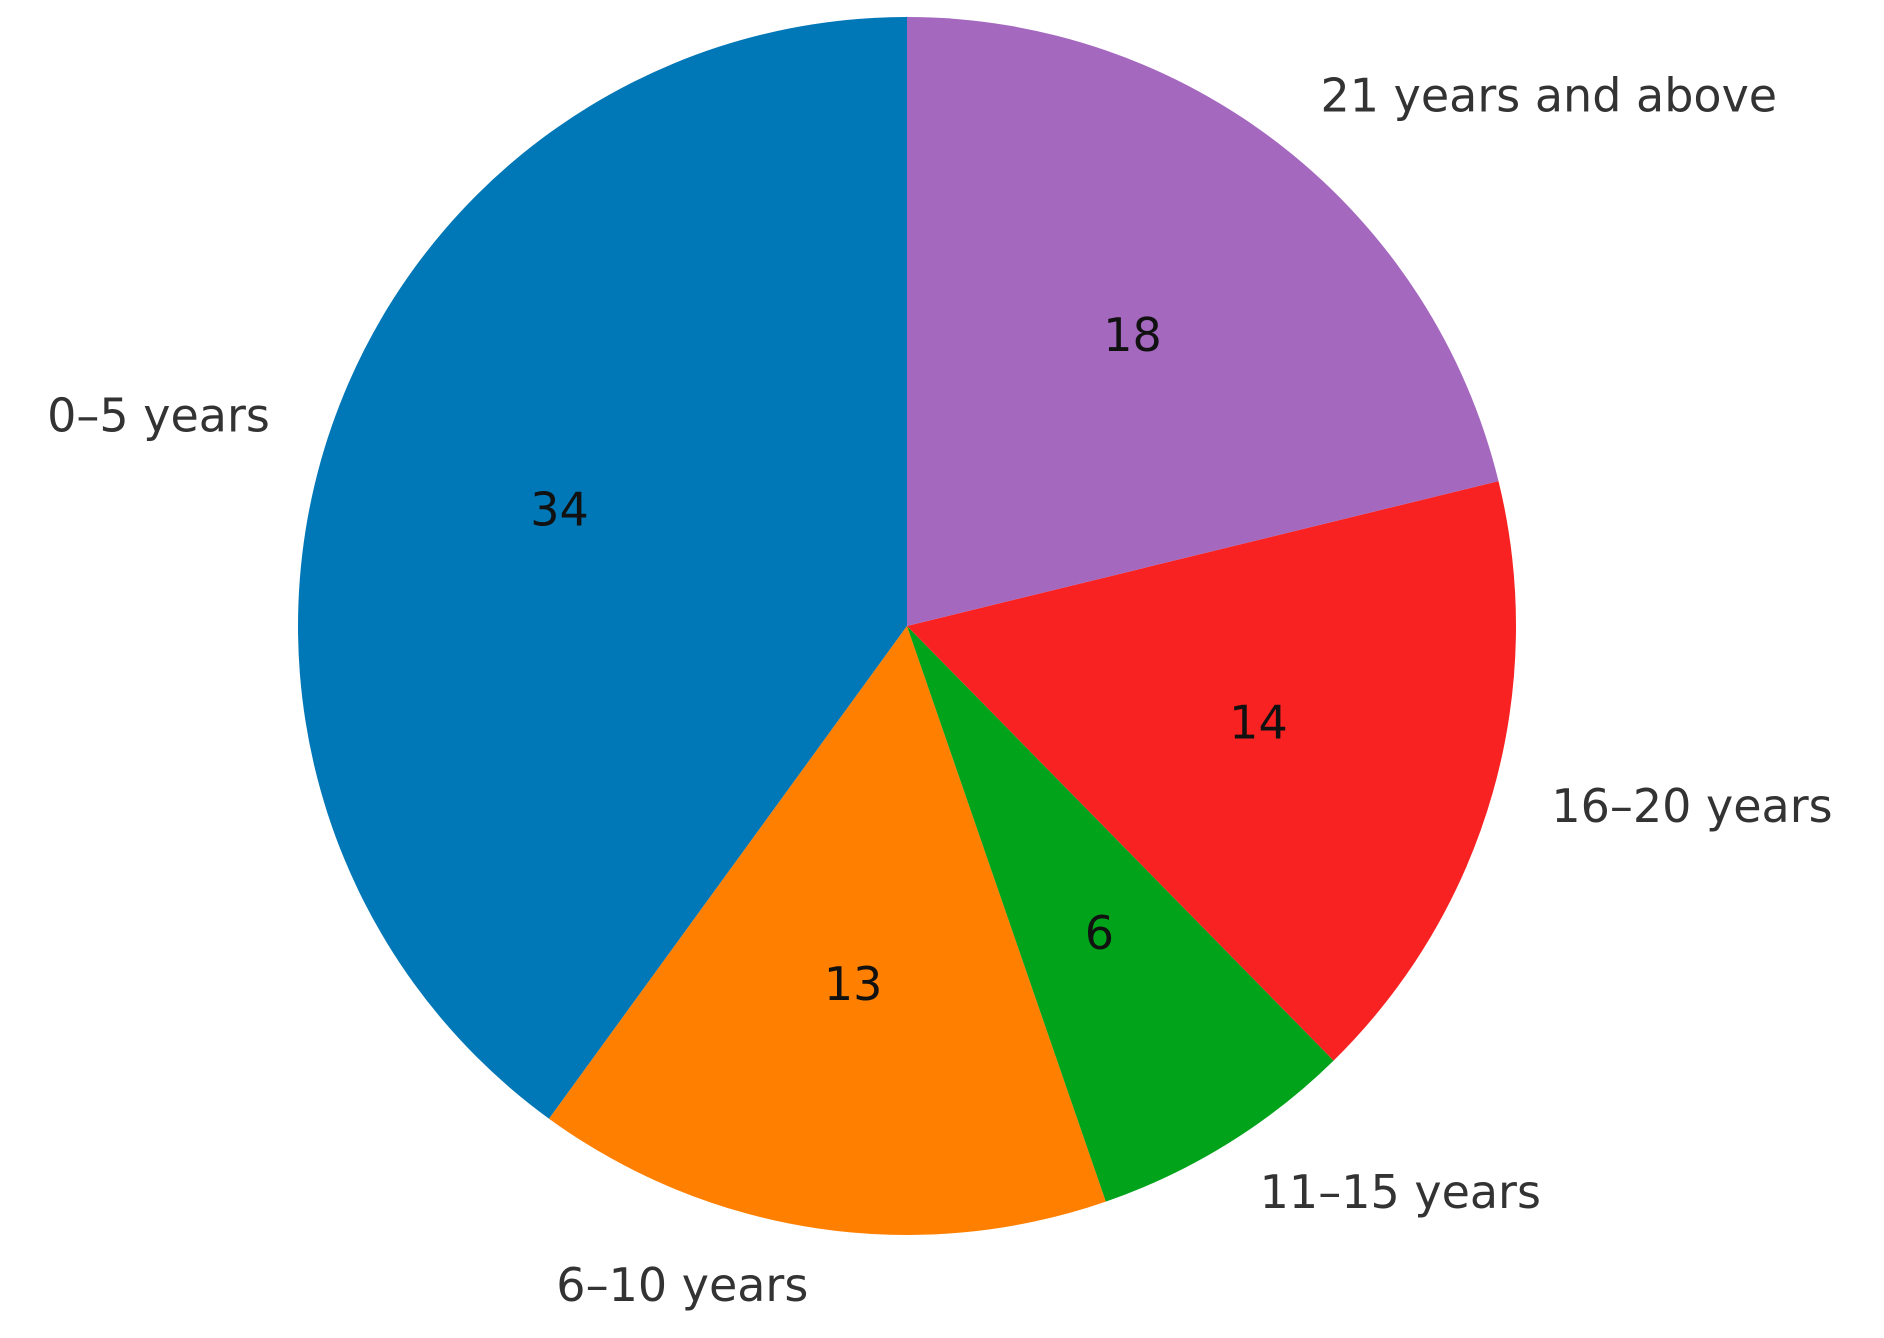 This screenshot has width=1884, height=1338. Describe the element at coordinates (1099, 933) in the screenshot. I see `value-label: 6` at that location.